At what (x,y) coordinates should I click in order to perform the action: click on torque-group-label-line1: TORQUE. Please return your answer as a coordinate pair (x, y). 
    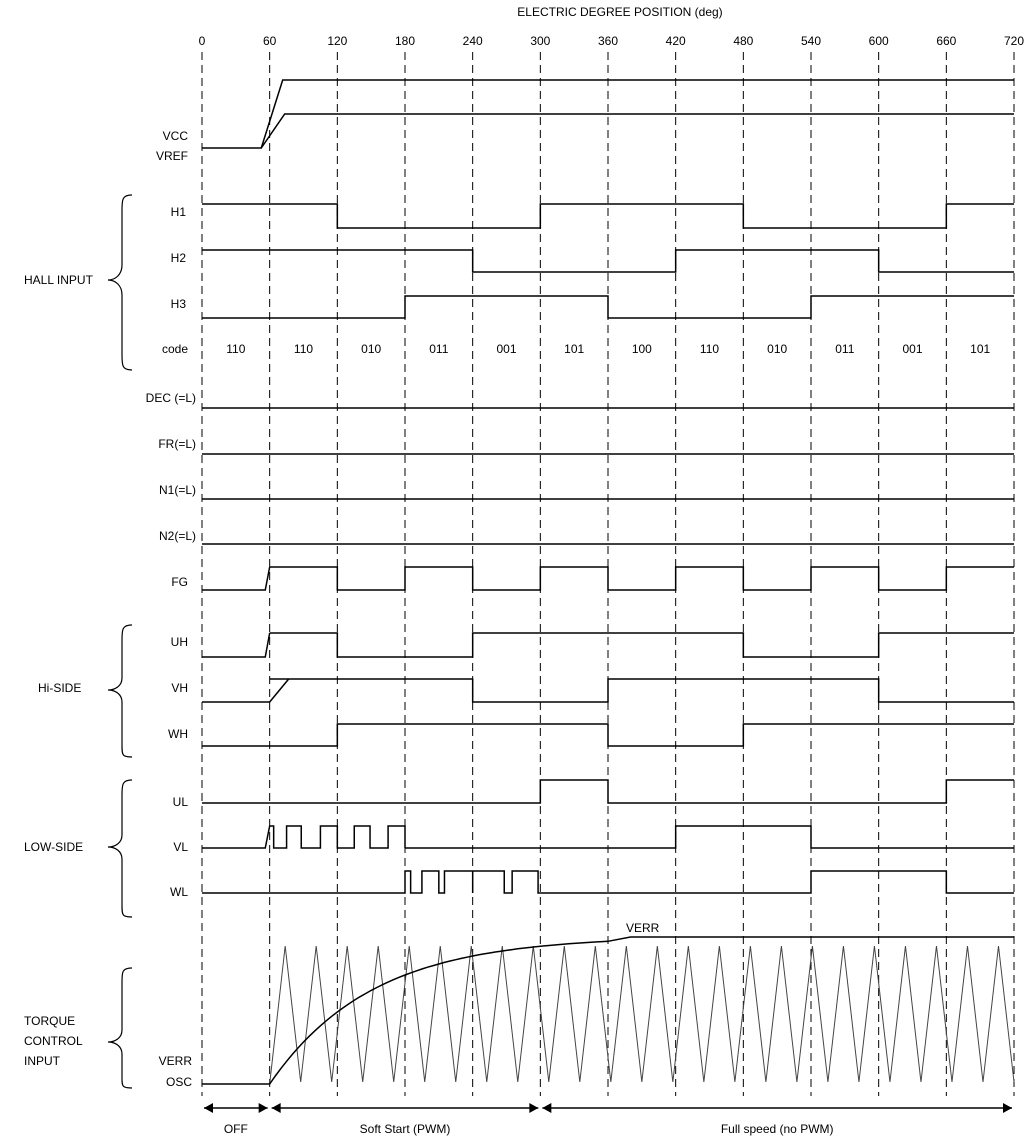
    Looking at the image, I should click on (49, 1021).